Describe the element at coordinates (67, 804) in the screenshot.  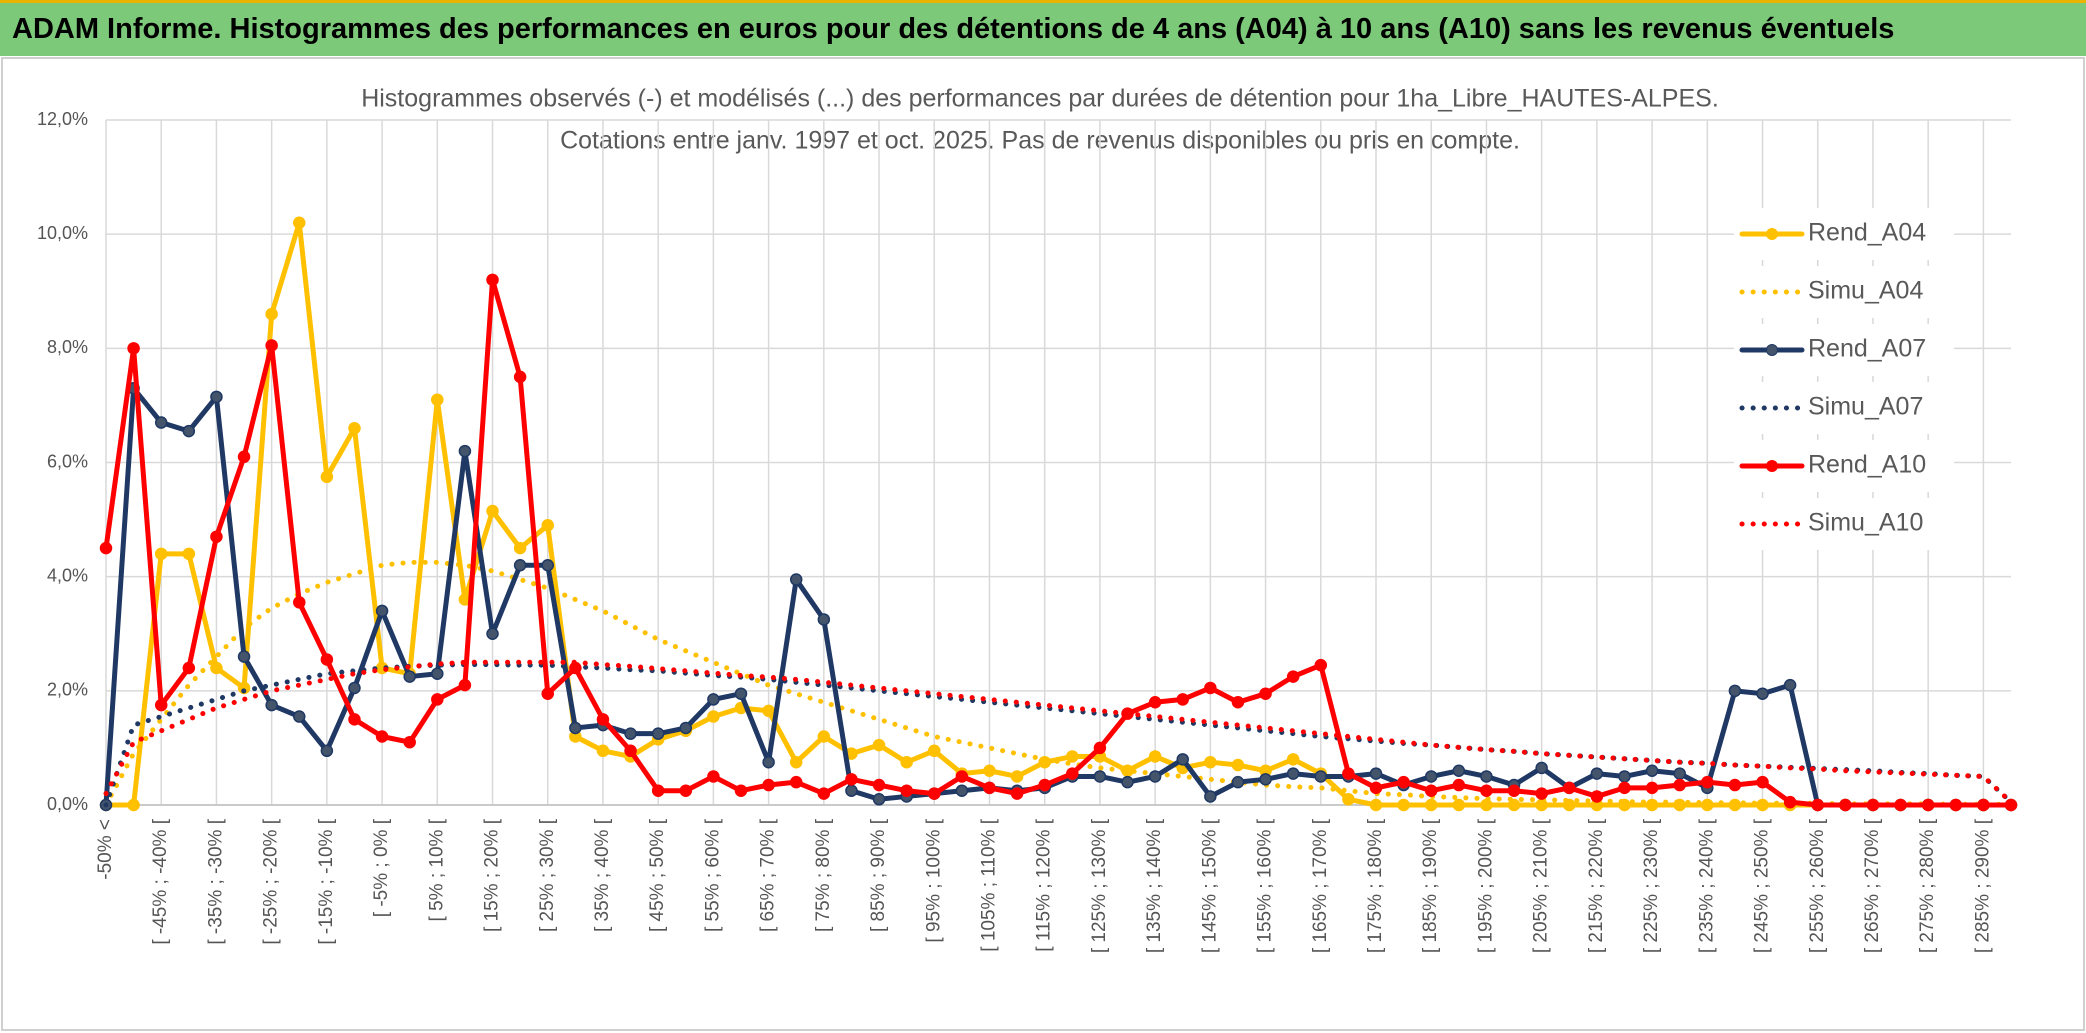
I see `y-tick-label: 0,0%` at that location.